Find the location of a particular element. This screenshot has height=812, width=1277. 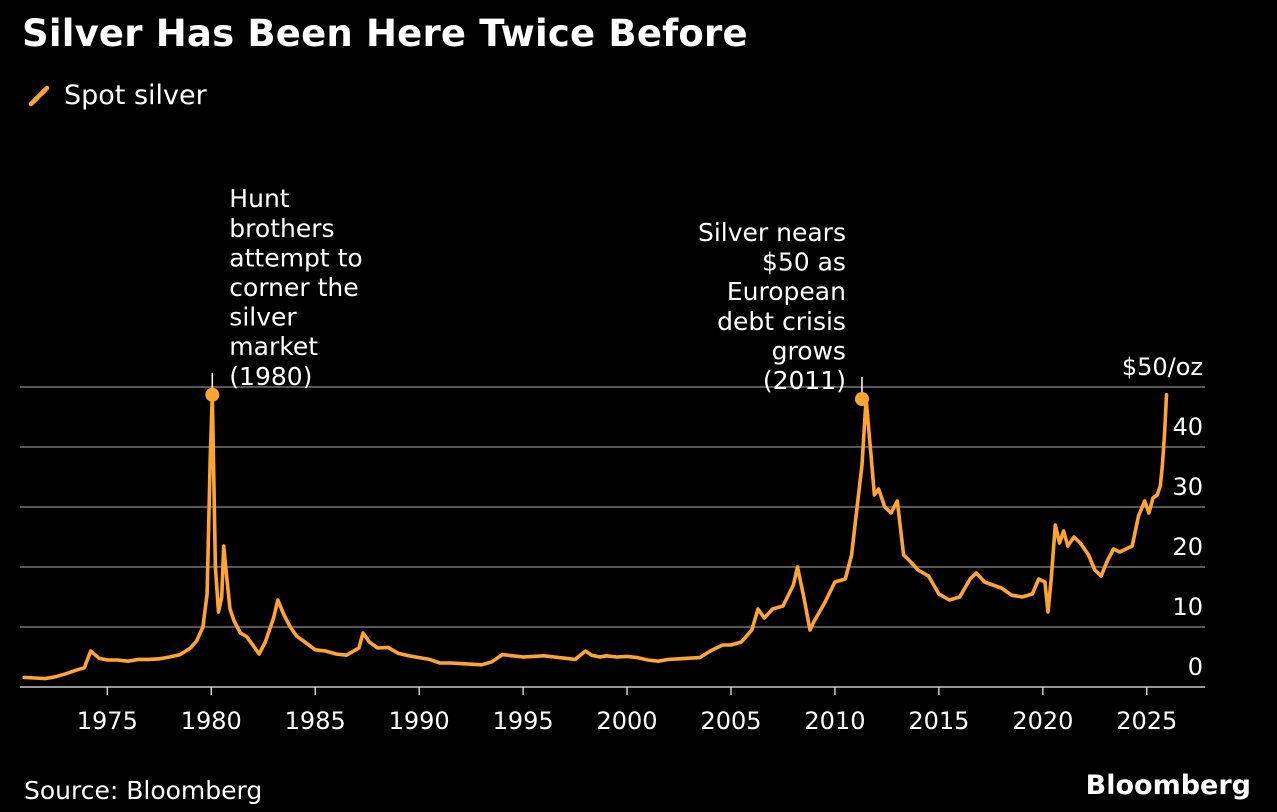

annotation-text-line: debt crisis is located at coordinates (781, 321).